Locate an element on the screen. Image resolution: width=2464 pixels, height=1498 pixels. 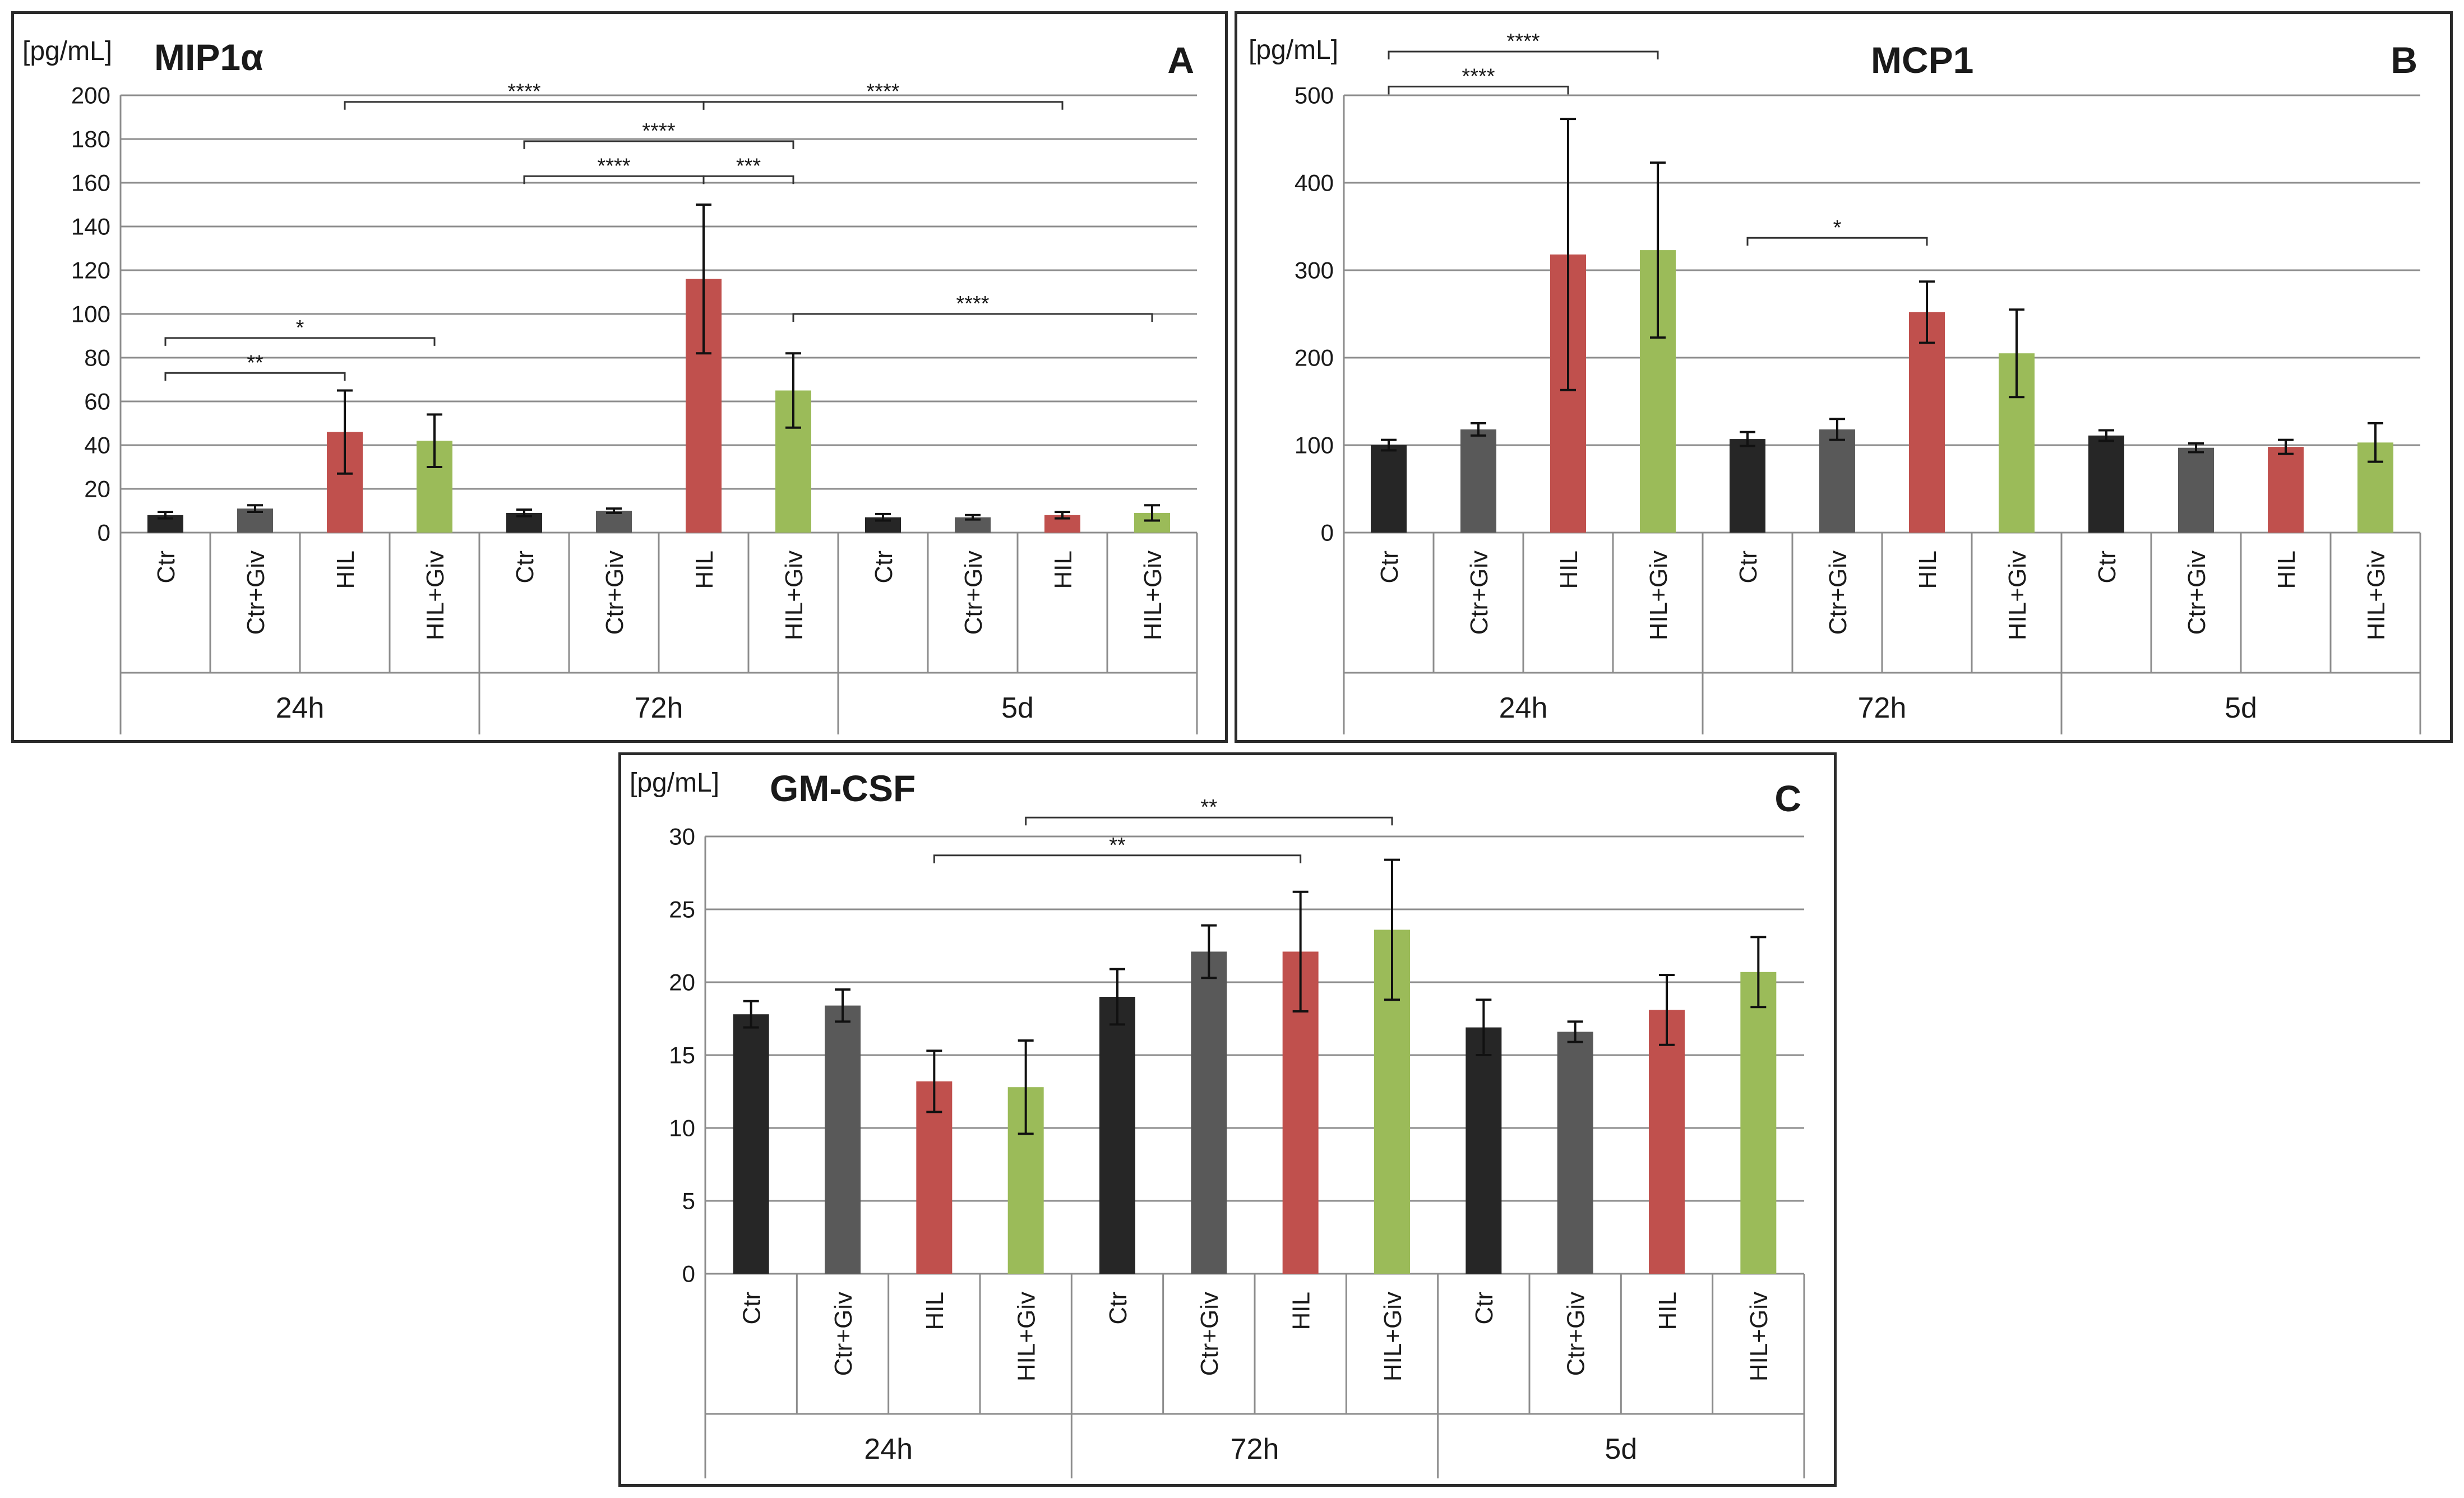
y-tick-label: 20 is located at coordinates (97, 489).